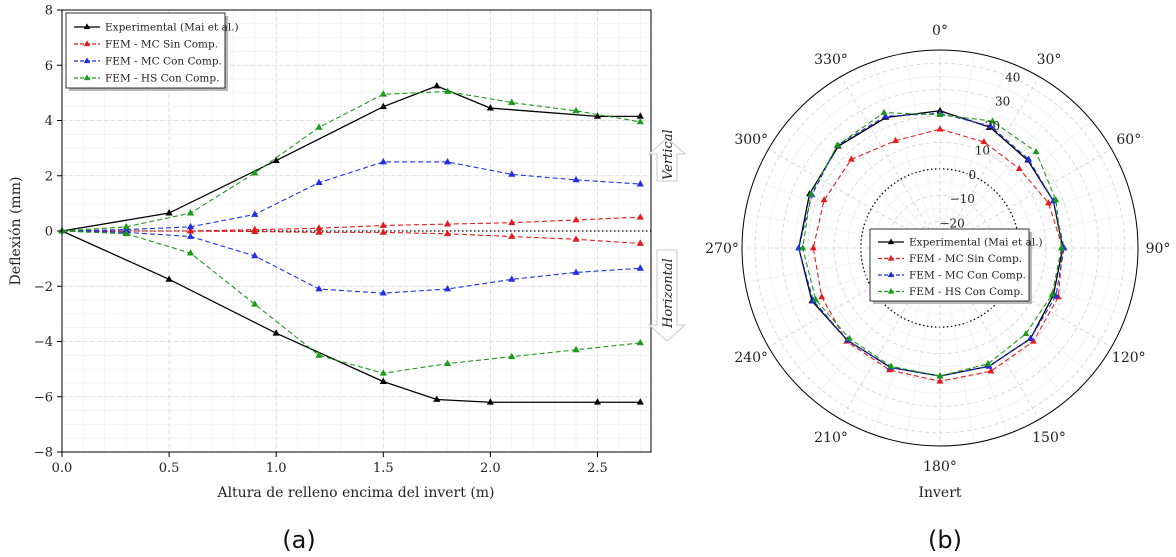  I want to click on series-line-horizontal, so click(351, 302).